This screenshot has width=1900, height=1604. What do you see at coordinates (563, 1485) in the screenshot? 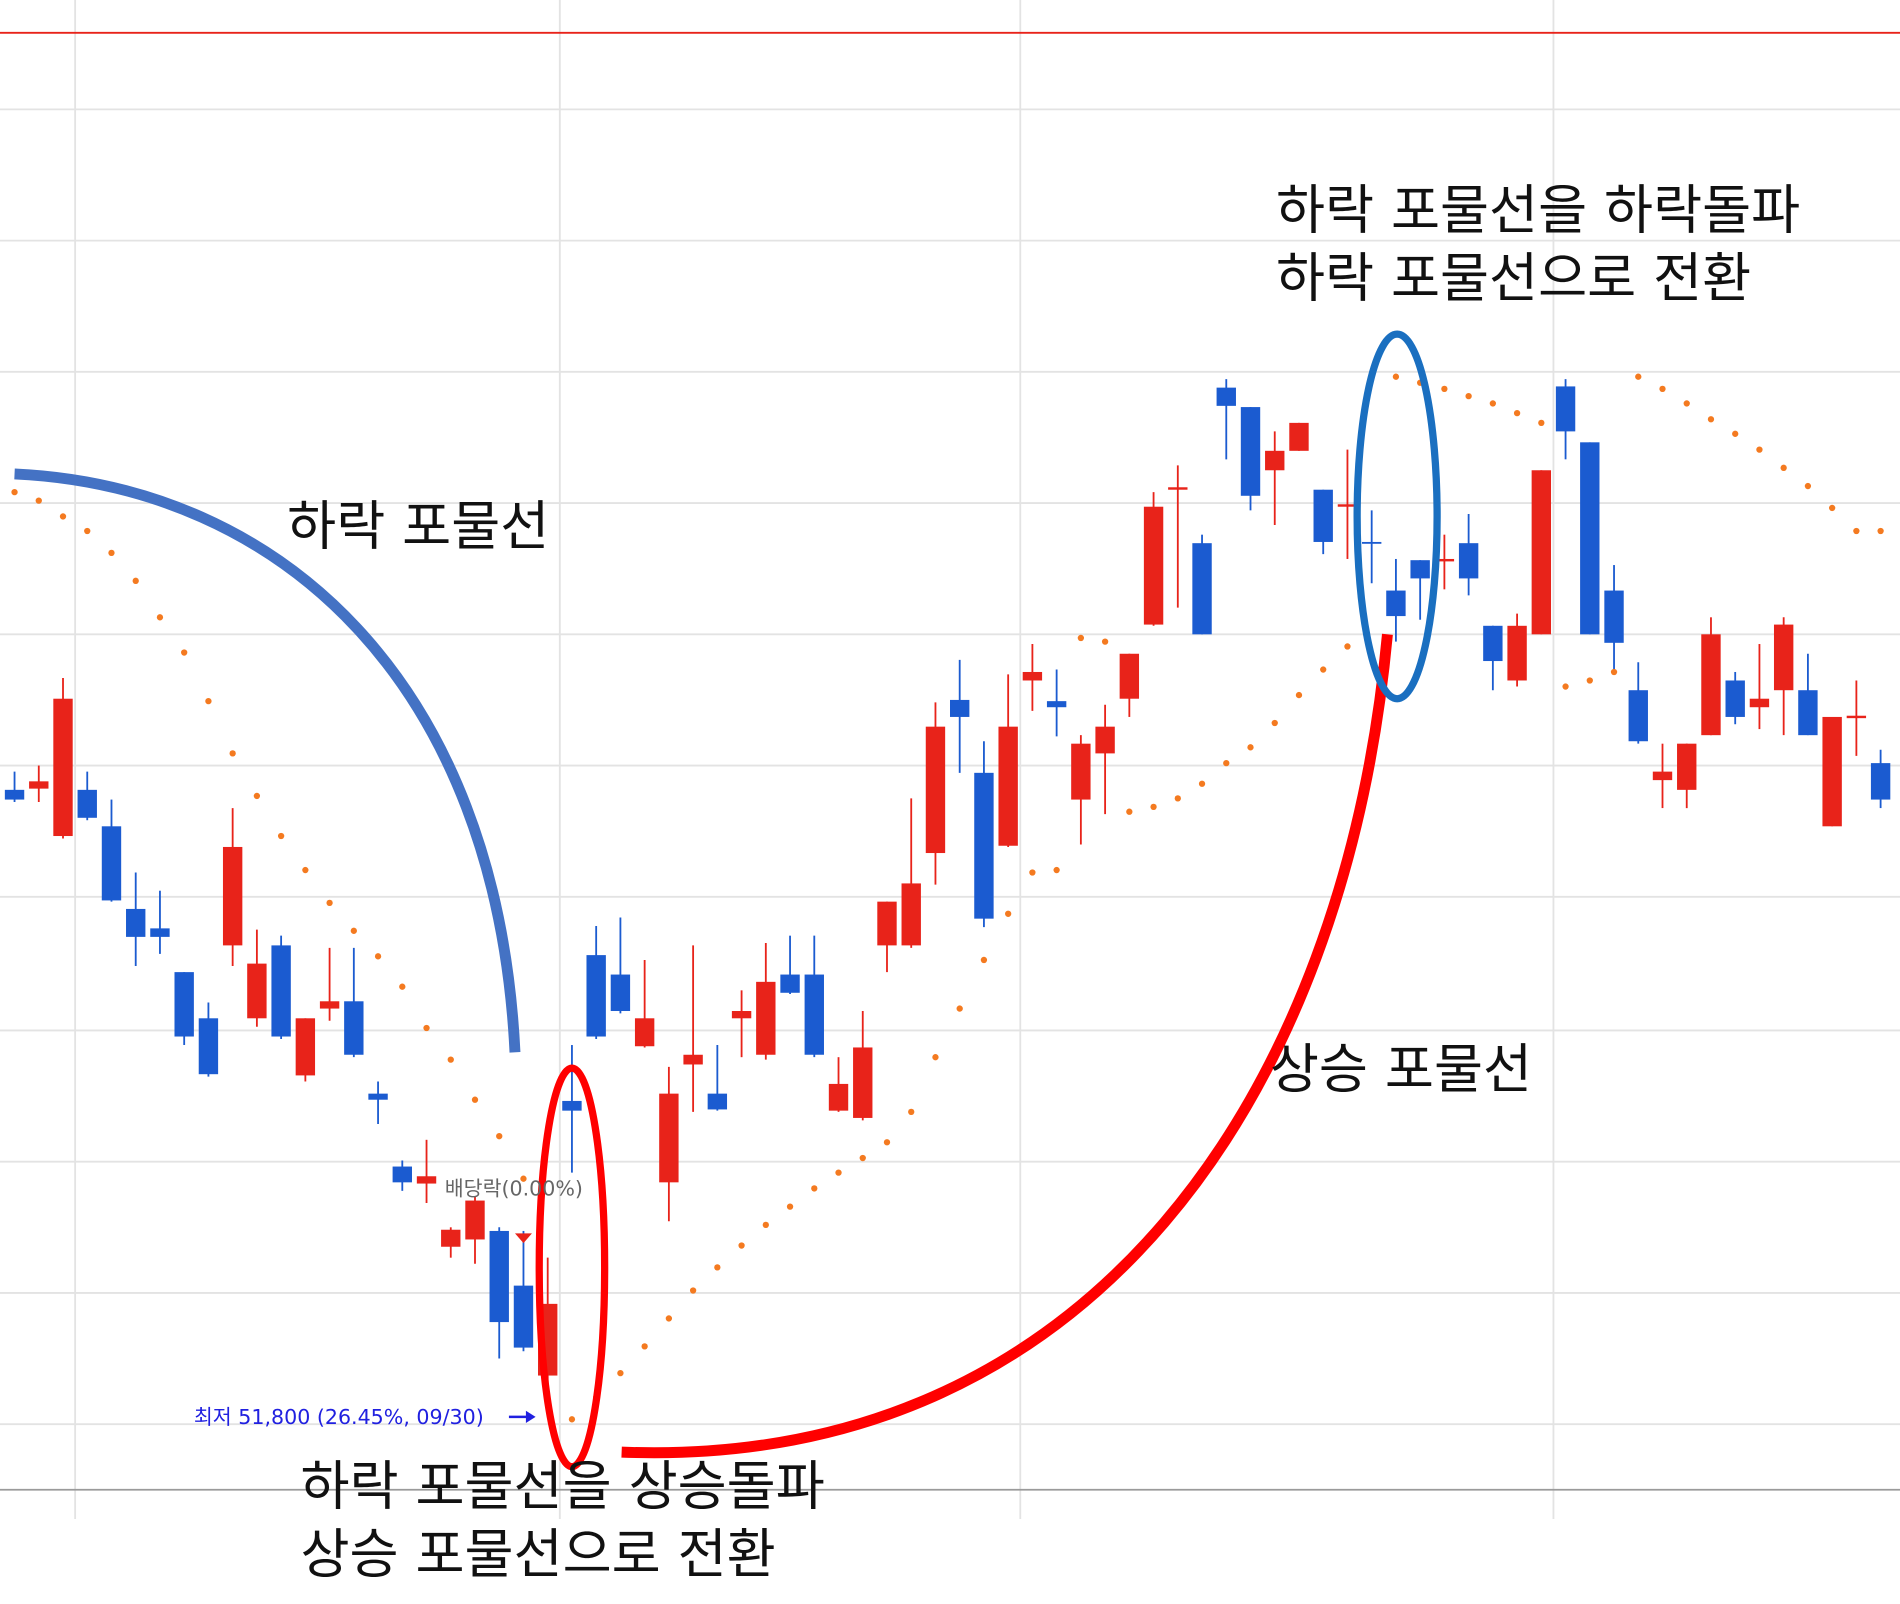
I see `annotation: 하락 포물선을 상승돌파` at bounding box center [563, 1485].